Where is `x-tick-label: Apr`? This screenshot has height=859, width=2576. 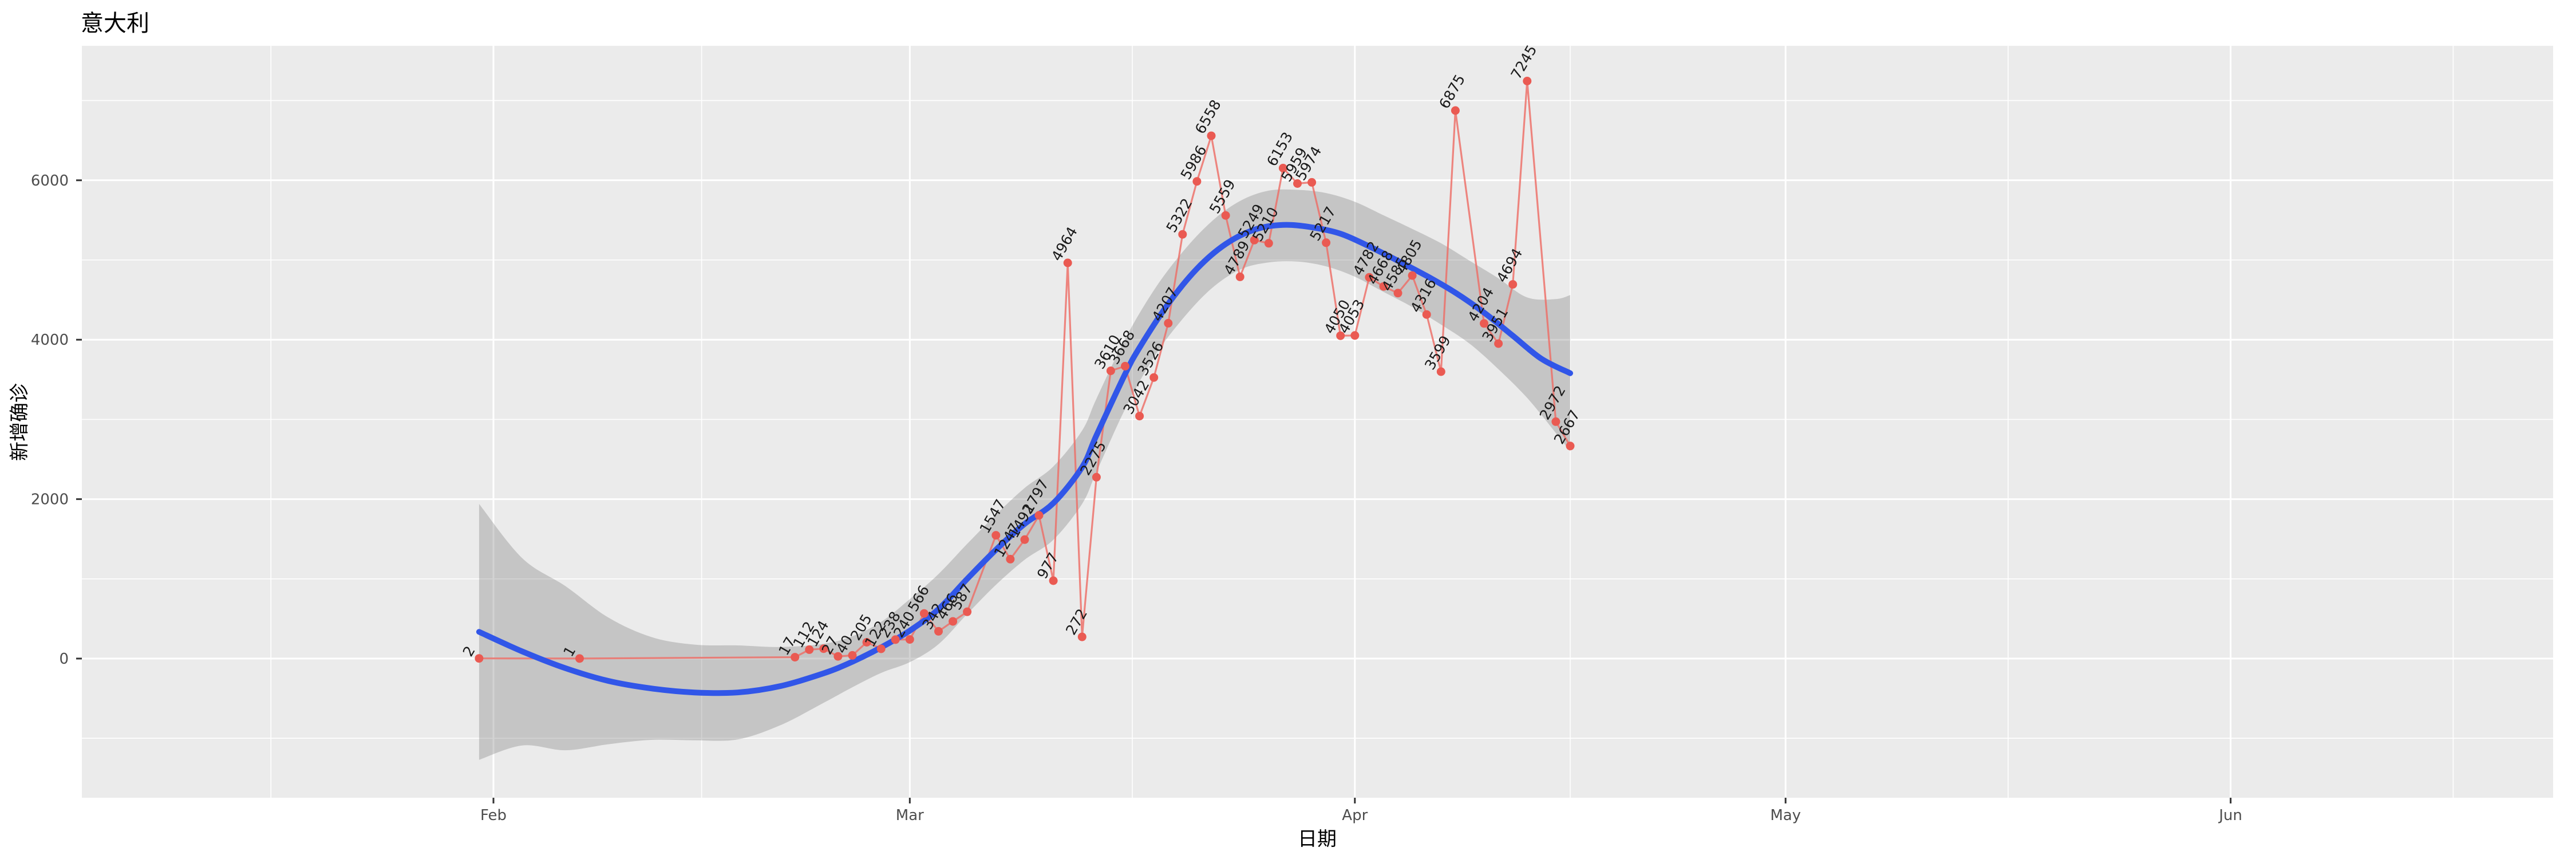
x-tick-label: Apr is located at coordinates (1355, 815).